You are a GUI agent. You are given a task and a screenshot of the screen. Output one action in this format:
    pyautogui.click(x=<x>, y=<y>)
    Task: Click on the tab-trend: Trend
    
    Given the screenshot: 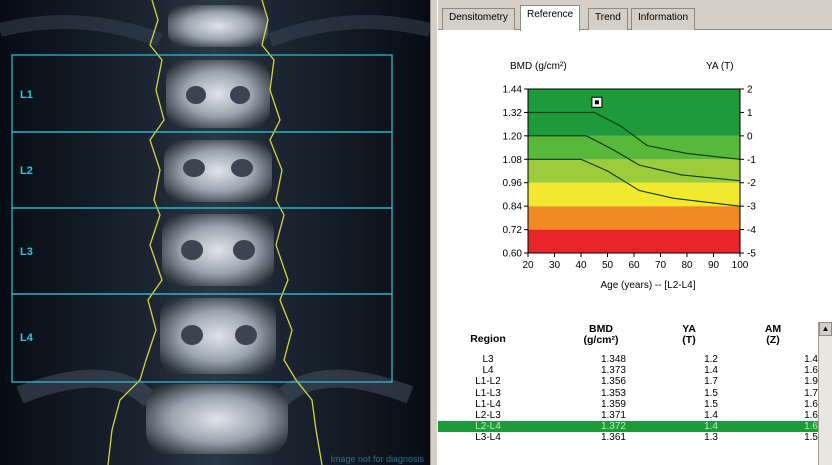 What is the action you would take?
    pyautogui.click(x=608, y=19)
    